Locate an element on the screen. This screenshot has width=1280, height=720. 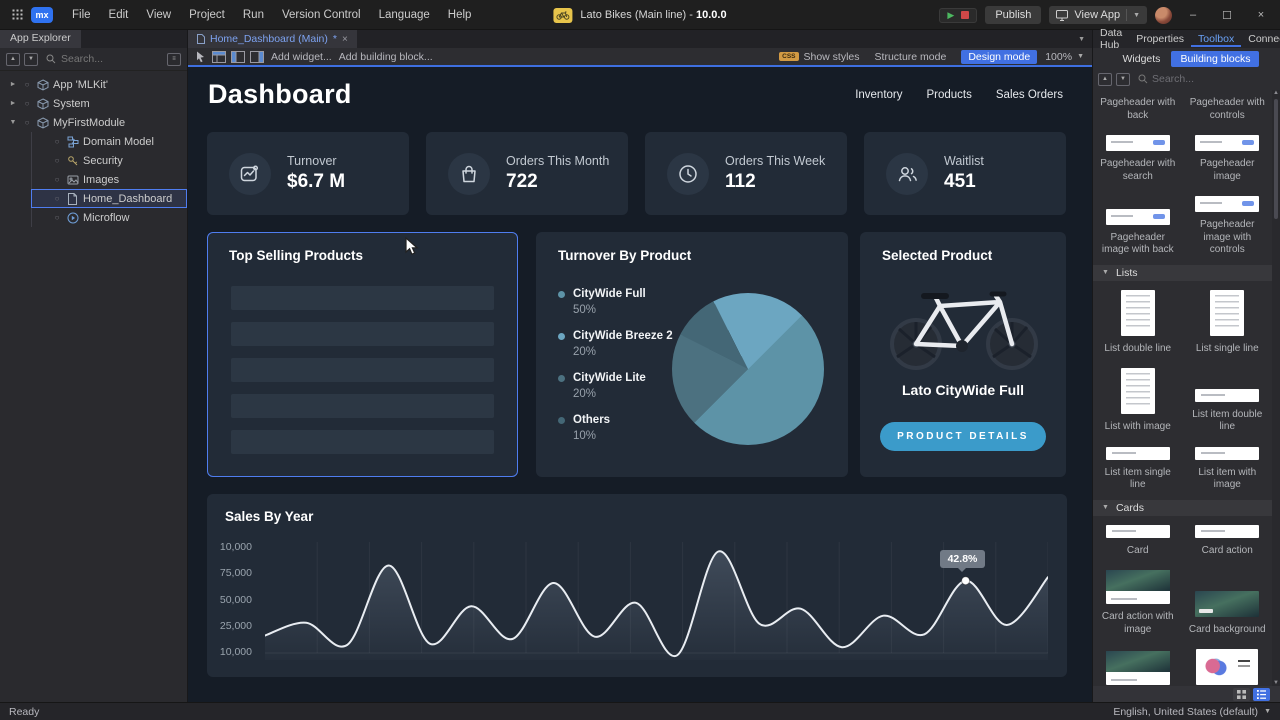
page-nav-products: Products is located at coordinates (949, 95).